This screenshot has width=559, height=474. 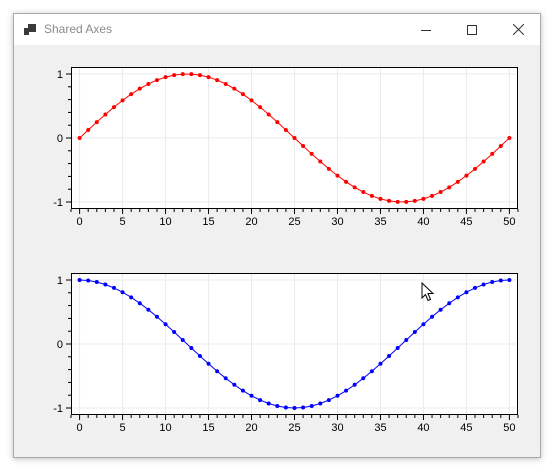 I want to click on minimize-button, so click(x=426, y=29).